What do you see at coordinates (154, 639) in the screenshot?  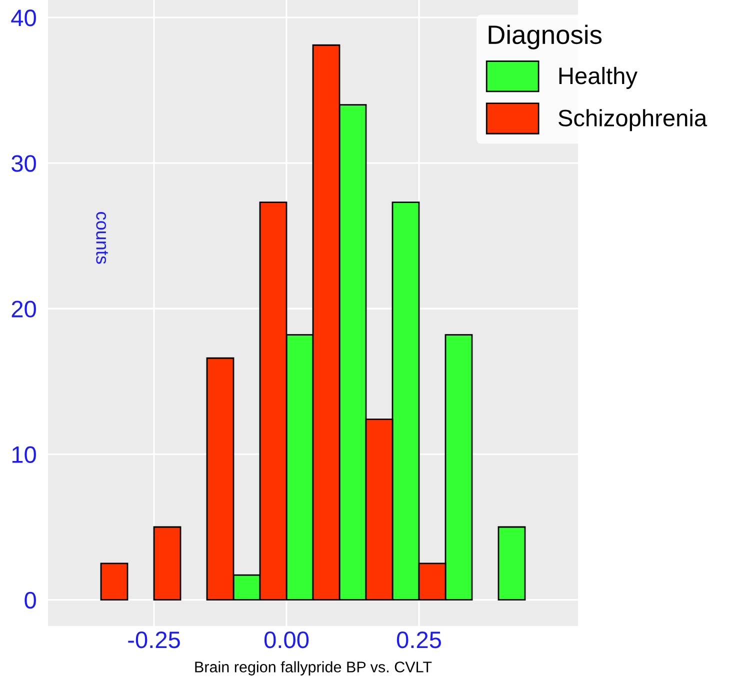 I see `x-tick-label: -0.25` at bounding box center [154, 639].